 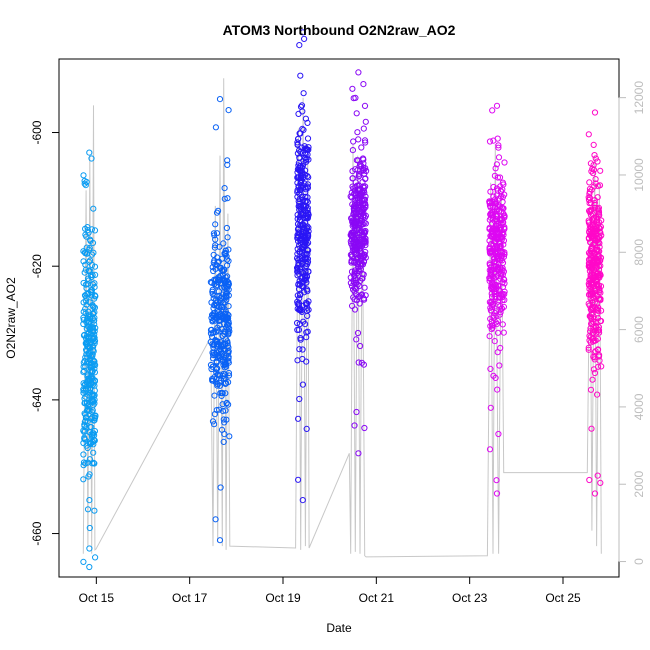 What do you see at coordinates (45, 333) in the screenshot?
I see `y-axis: -600 -620 -640 -660` at bounding box center [45, 333].